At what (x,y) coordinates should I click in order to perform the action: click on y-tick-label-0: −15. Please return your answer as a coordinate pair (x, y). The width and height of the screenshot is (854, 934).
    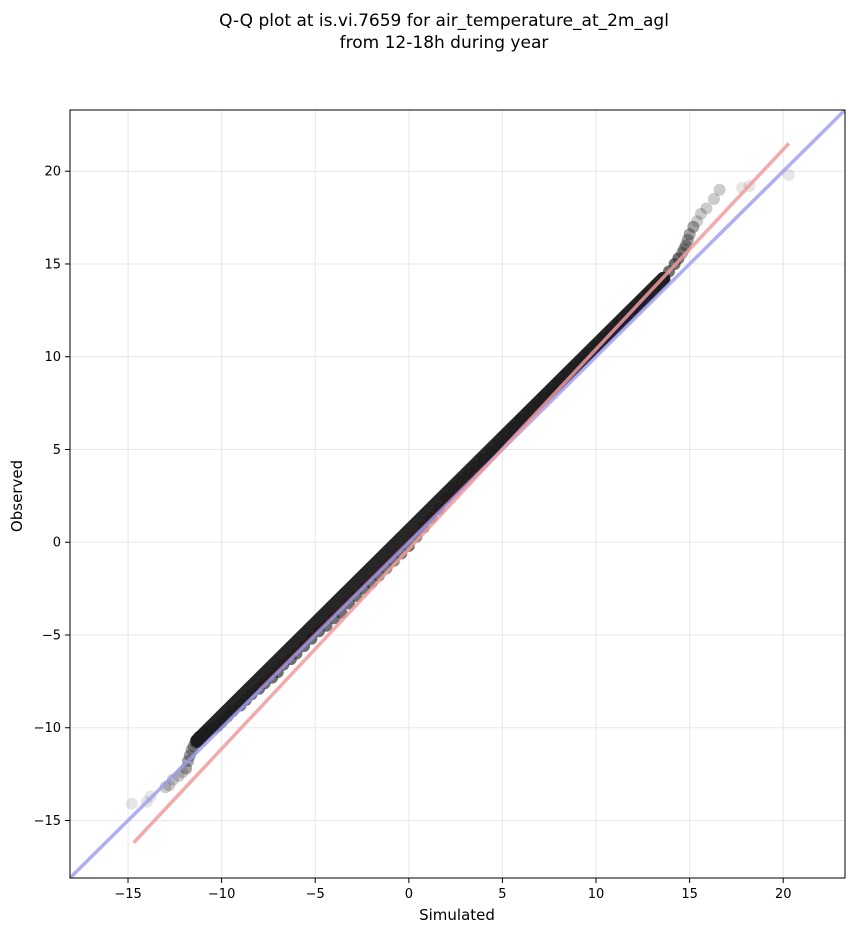
    Looking at the image, I should click on (47, 821).